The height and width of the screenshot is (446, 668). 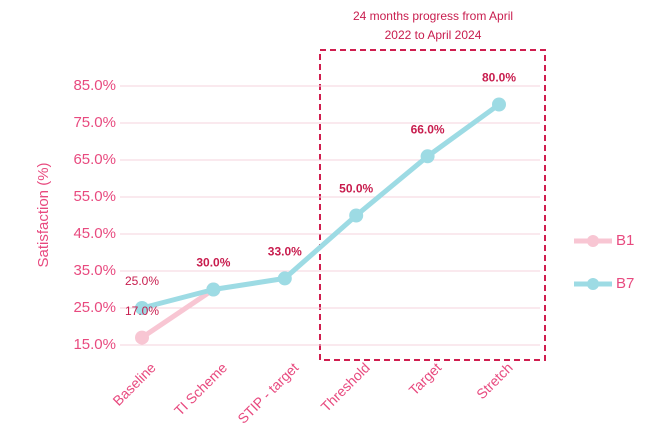 What do you see at coordinates (177, 313) in the screenshot?
I see `series-line` at bounding box center [177, 313].